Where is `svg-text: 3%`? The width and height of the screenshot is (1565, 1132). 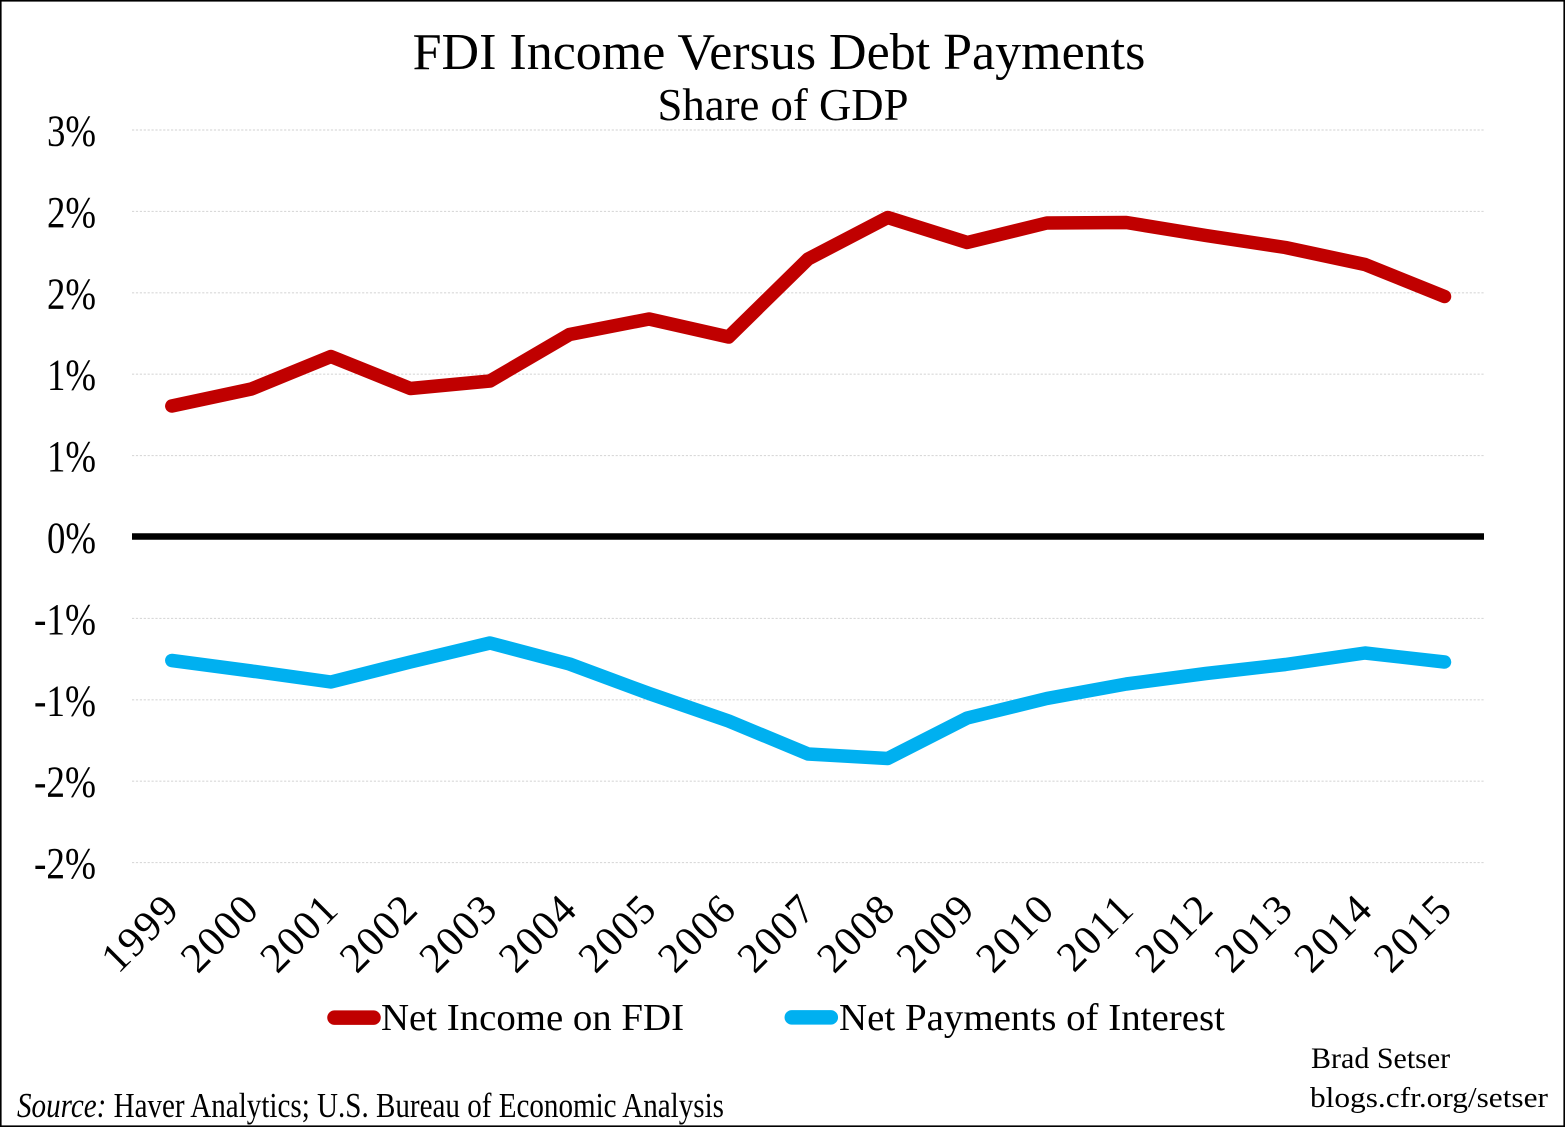
svg-text: 3% is located at coordinates (71, 131).